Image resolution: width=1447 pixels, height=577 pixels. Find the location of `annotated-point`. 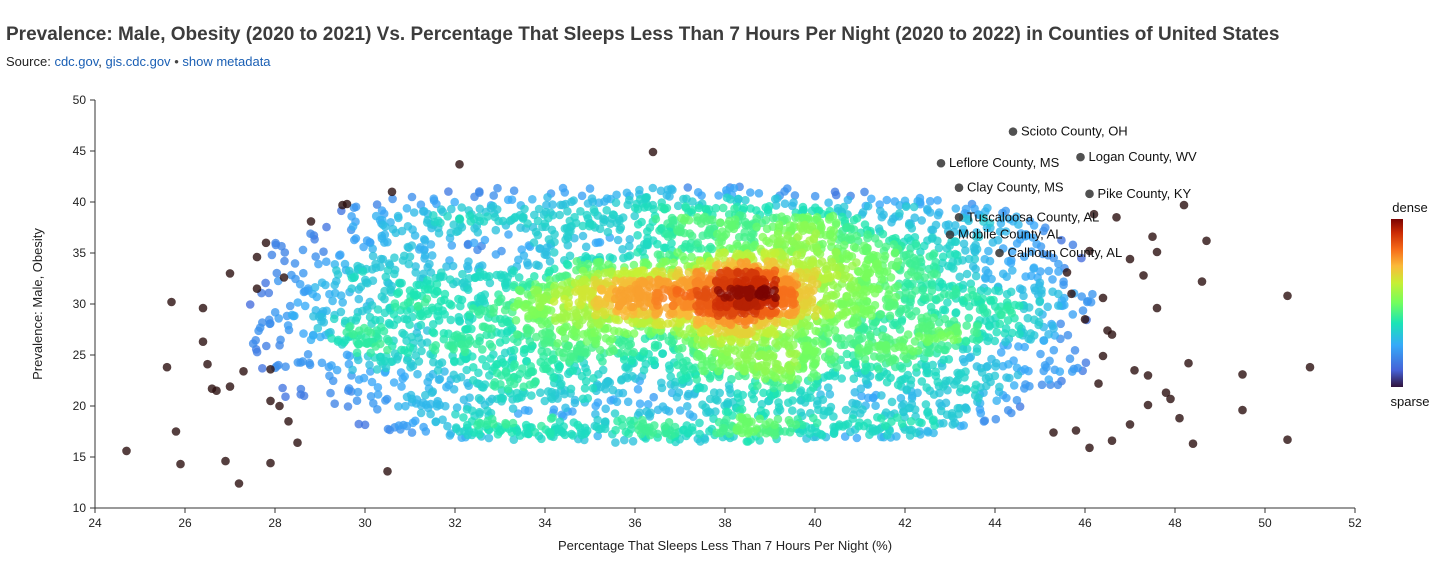

annotated-point is located at coordinates (950, 234).